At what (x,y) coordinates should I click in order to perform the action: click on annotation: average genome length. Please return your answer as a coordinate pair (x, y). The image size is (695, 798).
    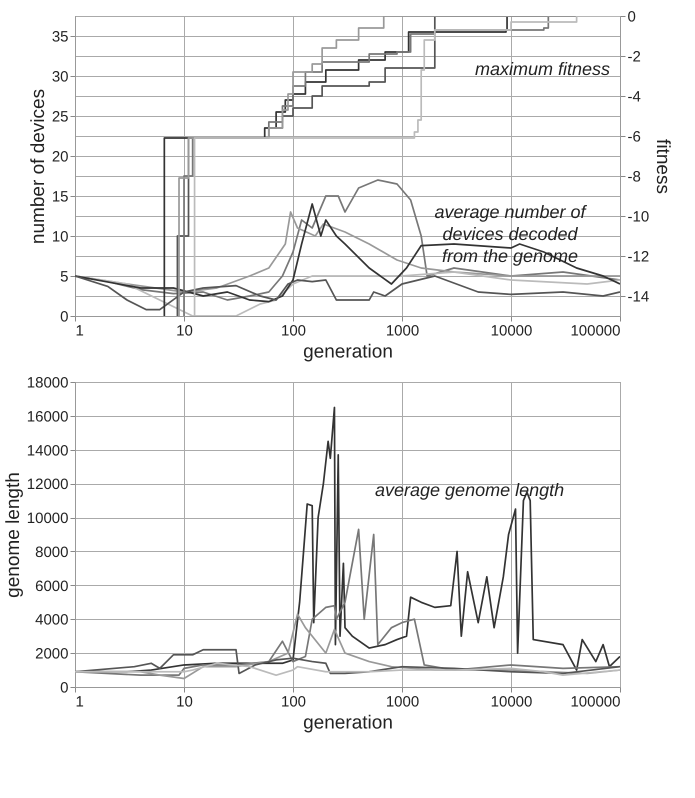
    Looking at the image, I should click on (469, 490).